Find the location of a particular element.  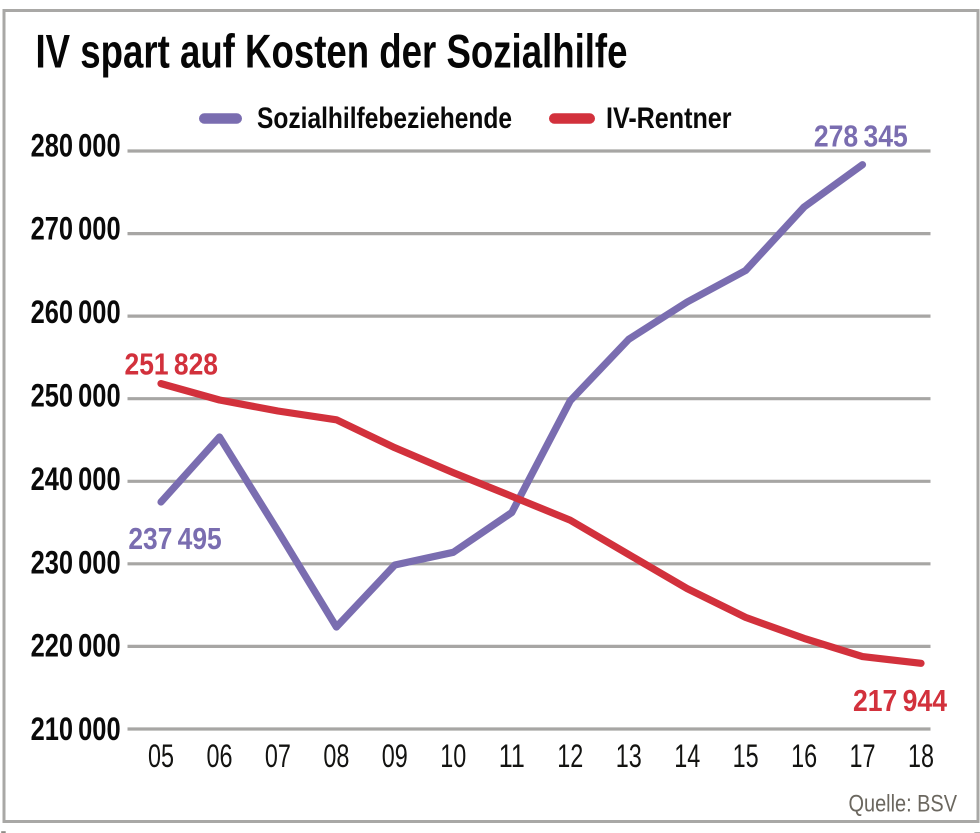

svg-text: 217 944 is located at coordinates (900, 700).